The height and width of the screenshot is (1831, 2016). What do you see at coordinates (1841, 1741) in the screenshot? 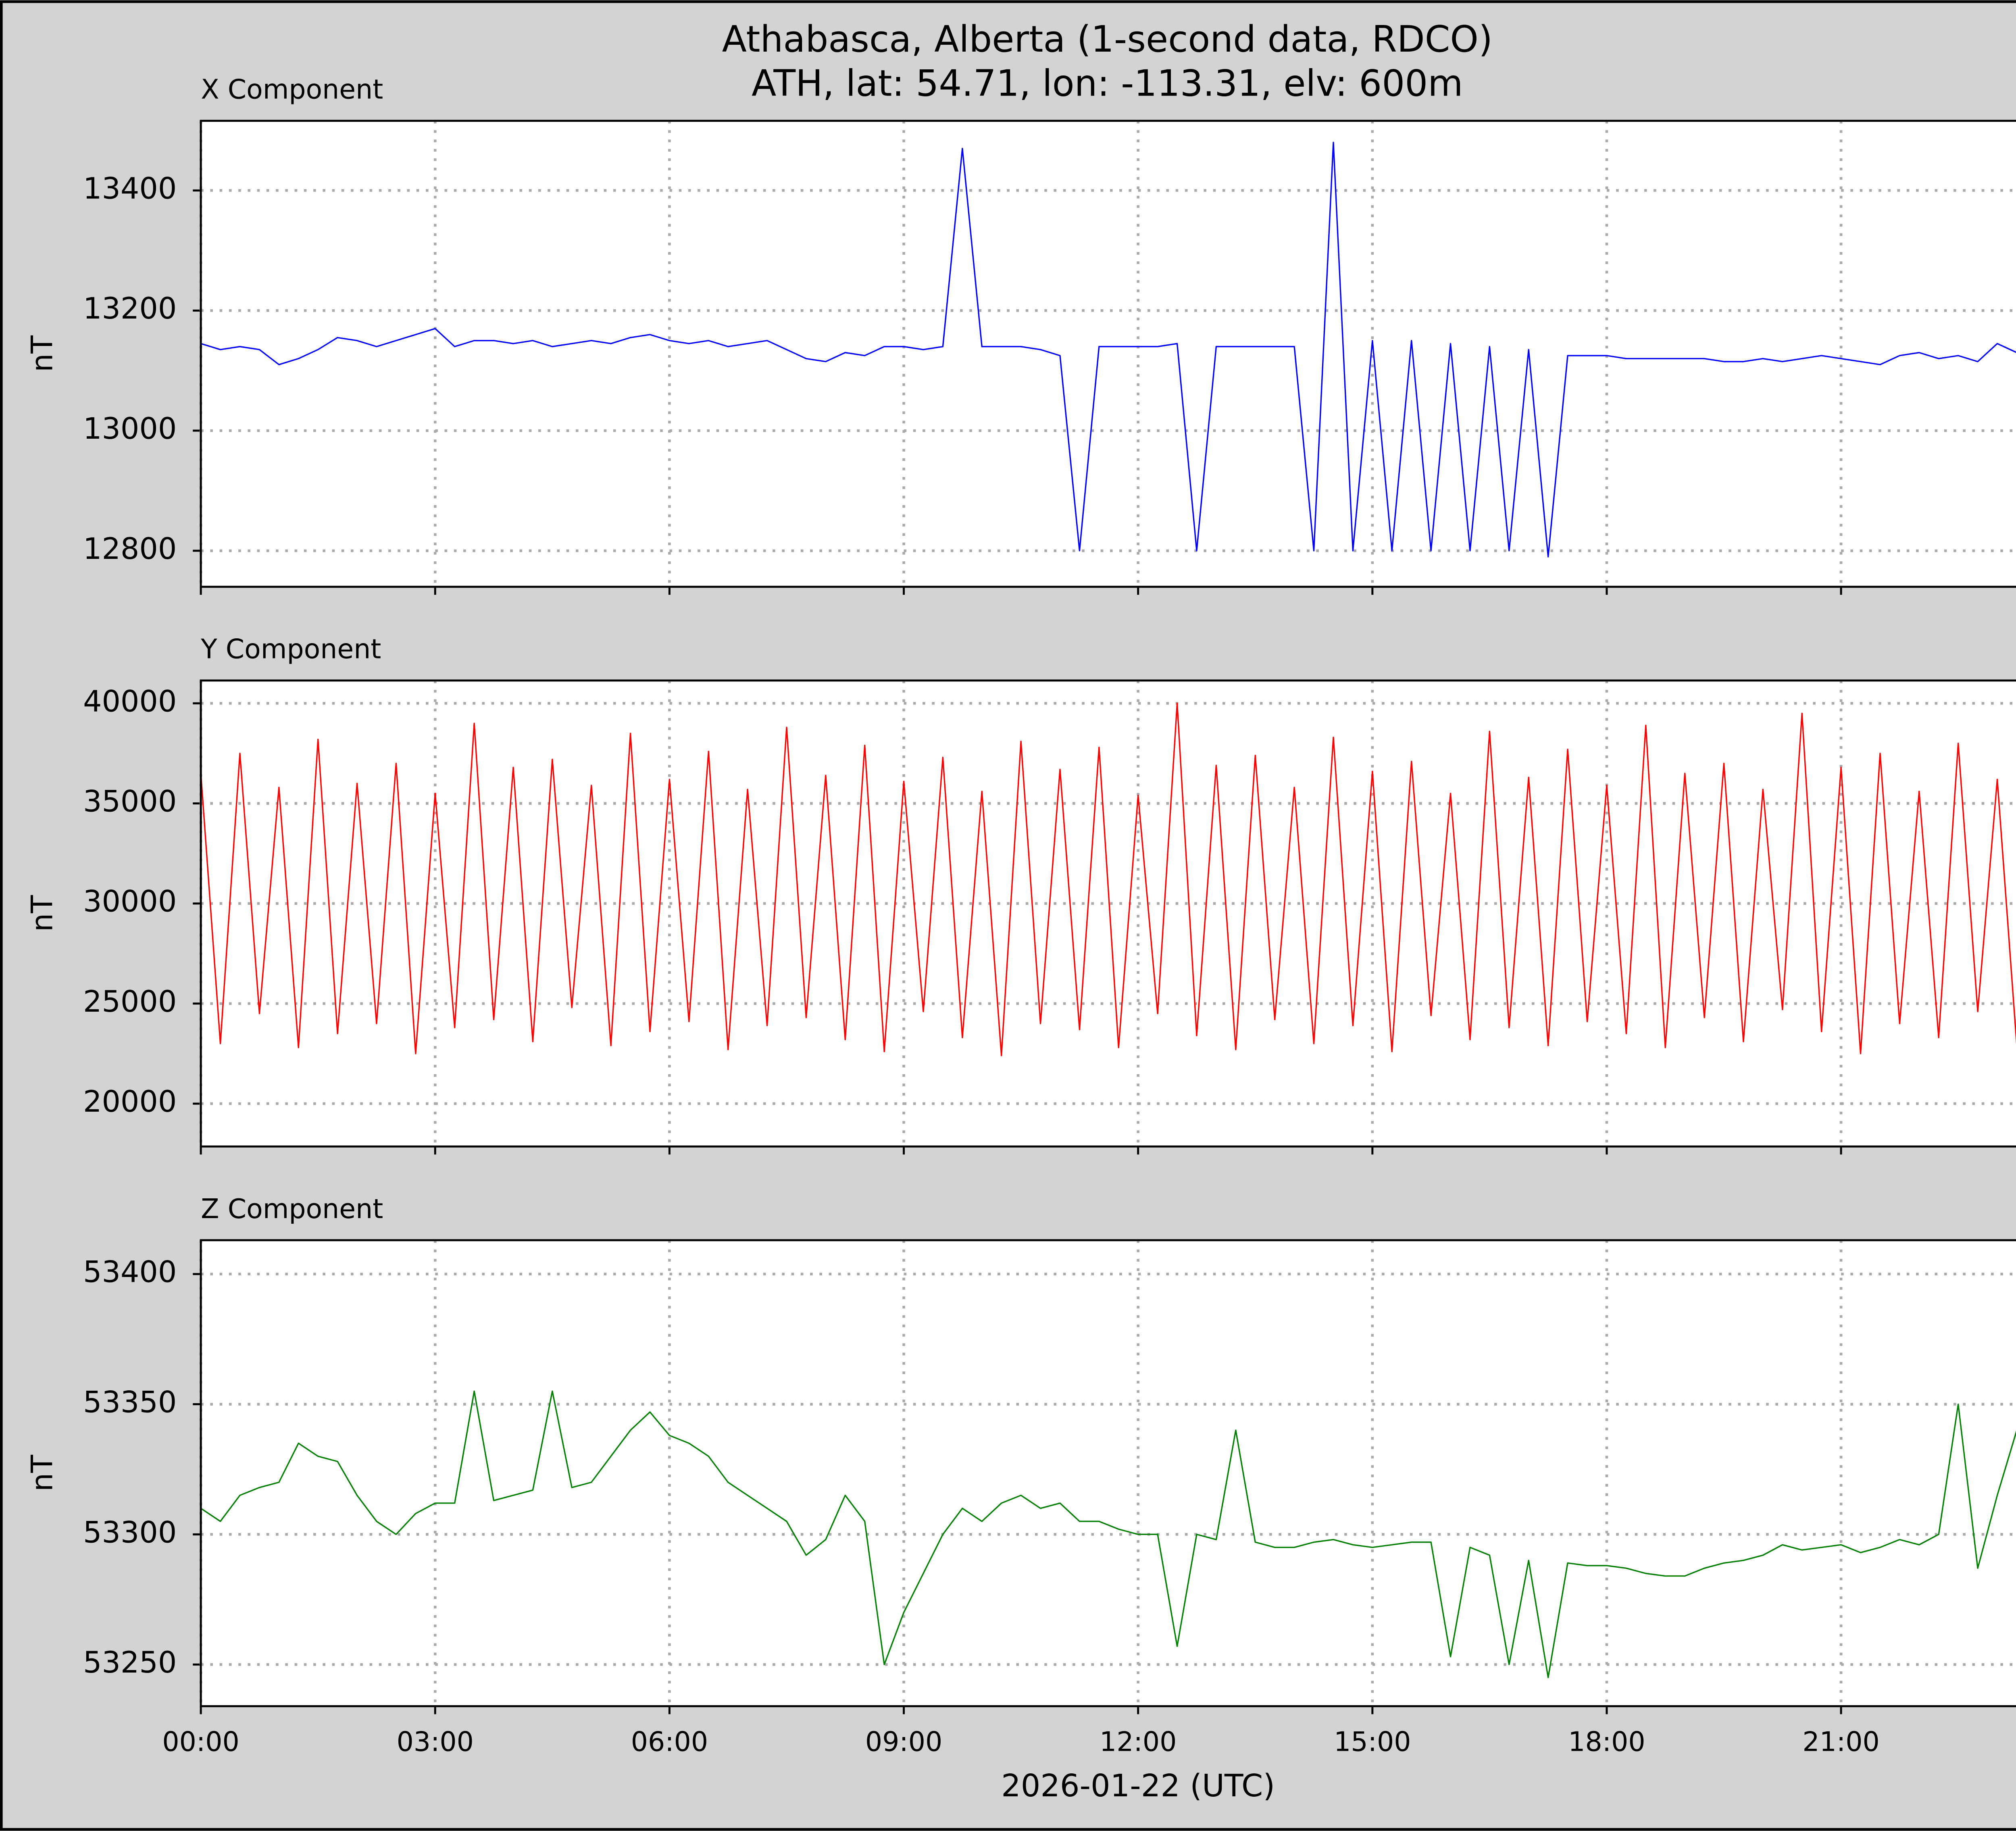
I see `x-tick-label: 21:00` at bounding box center [1841, 1741].